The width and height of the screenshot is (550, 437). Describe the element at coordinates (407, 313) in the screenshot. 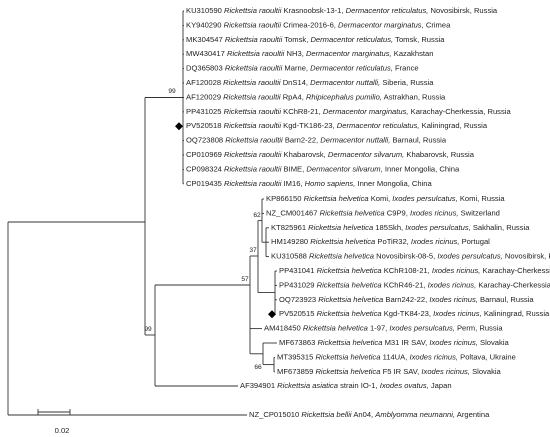

I see `leaf-strain: Kgd-TK84-23,` at that location.